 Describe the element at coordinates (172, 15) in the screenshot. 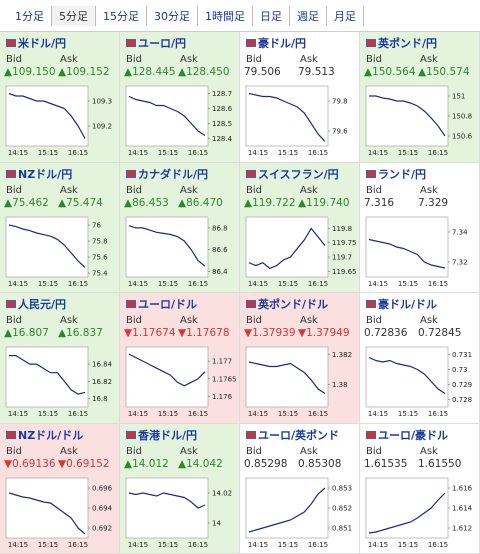

I see `timeframe-tab: 30分足` at that location.